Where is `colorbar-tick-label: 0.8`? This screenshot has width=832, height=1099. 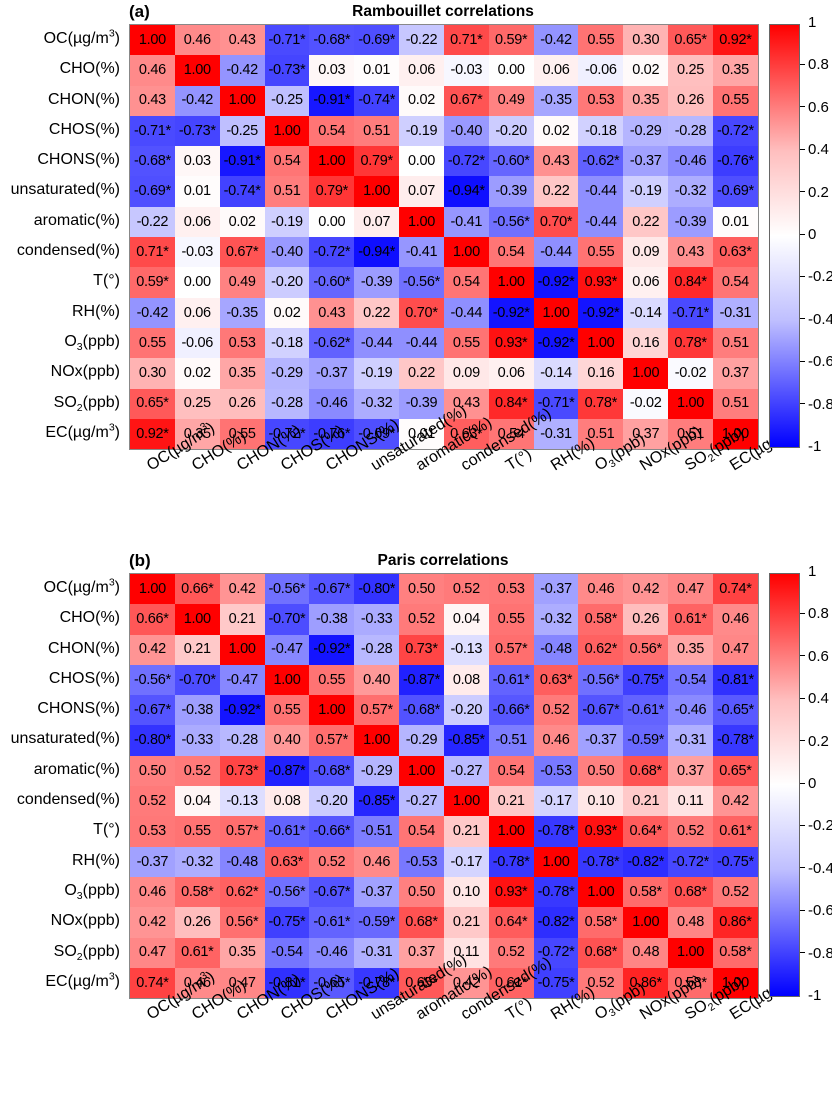 colorbar-tick-label: 0.8 is located at coordinates (818, 614).